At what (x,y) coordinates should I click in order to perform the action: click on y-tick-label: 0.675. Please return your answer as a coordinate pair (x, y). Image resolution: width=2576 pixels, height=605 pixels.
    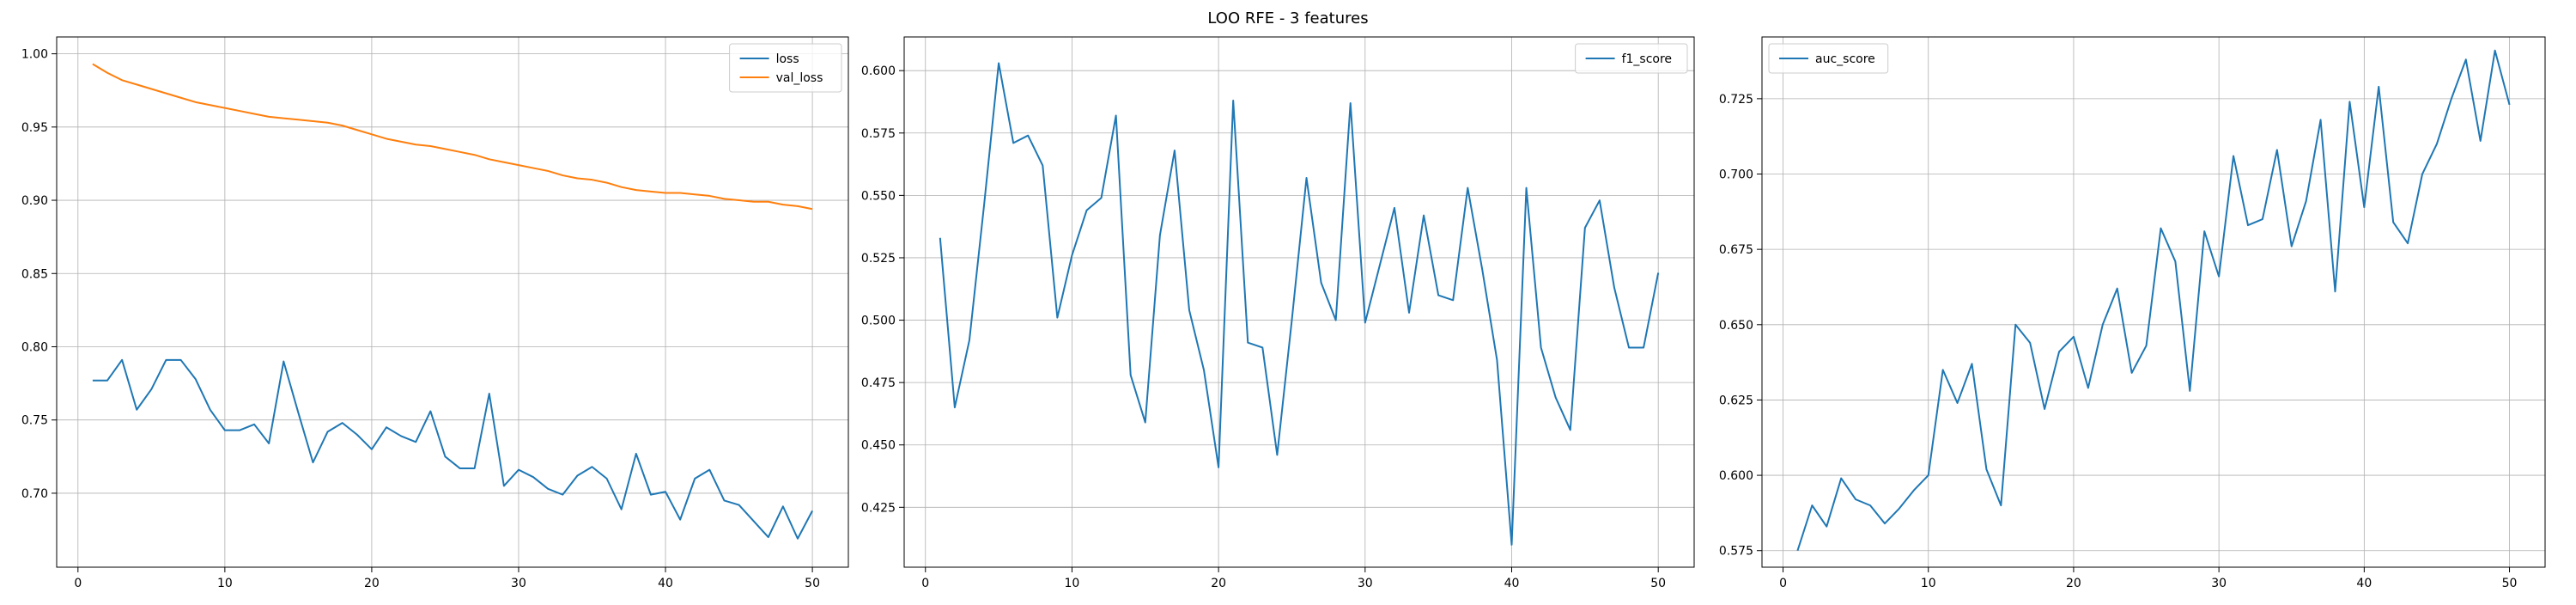
    Looking at the image, I should click on (1736, 250).